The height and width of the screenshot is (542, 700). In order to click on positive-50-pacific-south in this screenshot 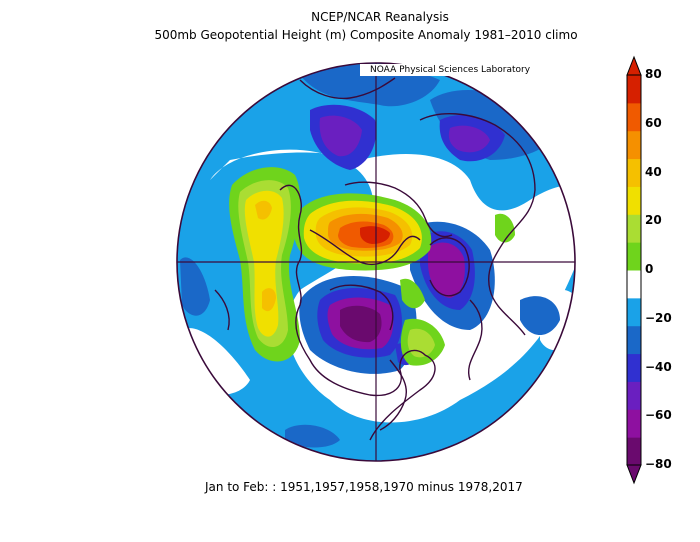, I will do `click(269, 300)`.